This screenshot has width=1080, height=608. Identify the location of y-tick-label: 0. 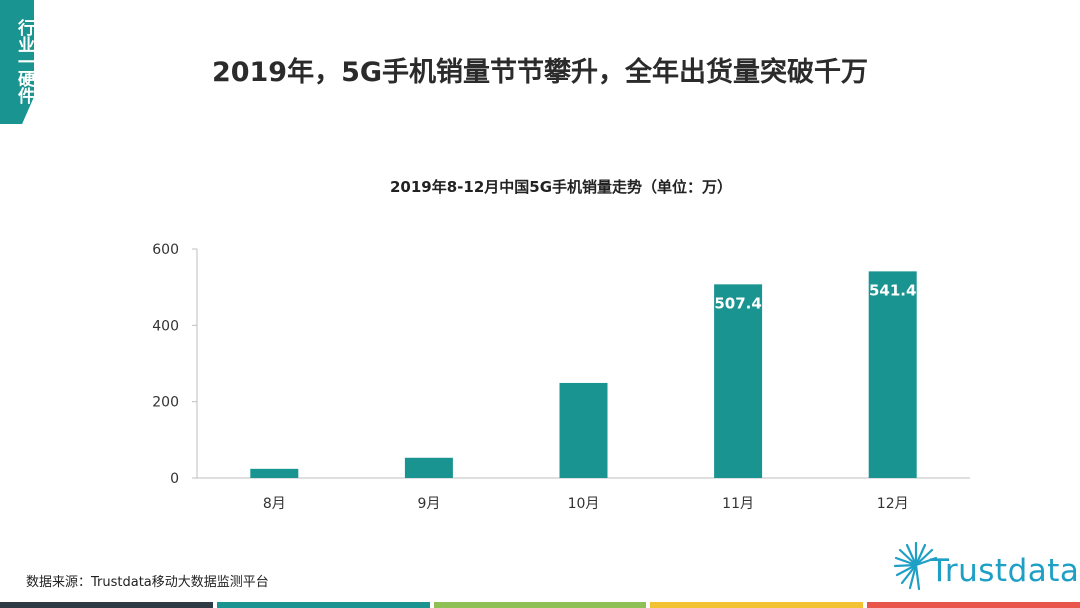
(174, 479).